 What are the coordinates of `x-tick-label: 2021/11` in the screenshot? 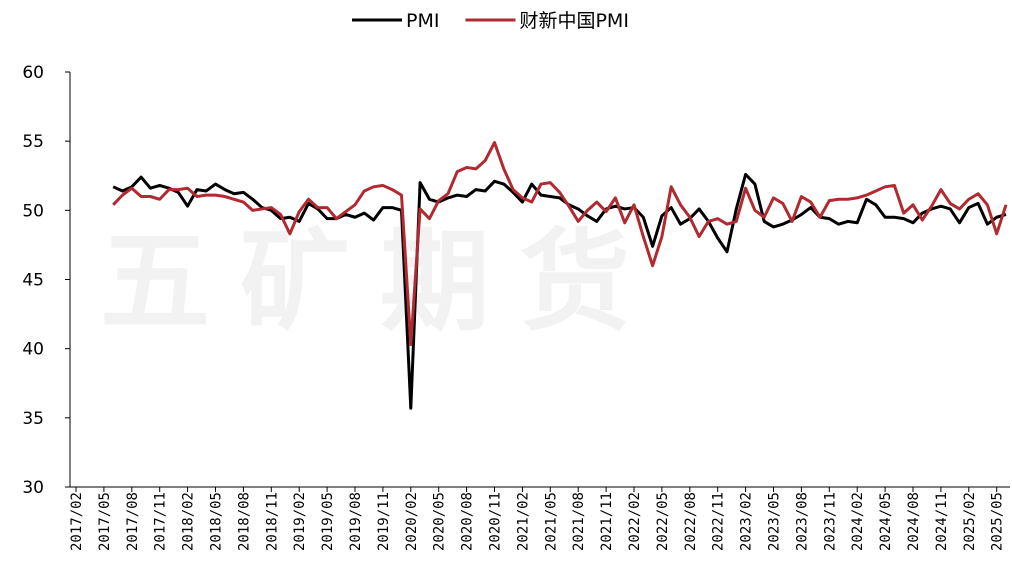 It's located at (607, 521).